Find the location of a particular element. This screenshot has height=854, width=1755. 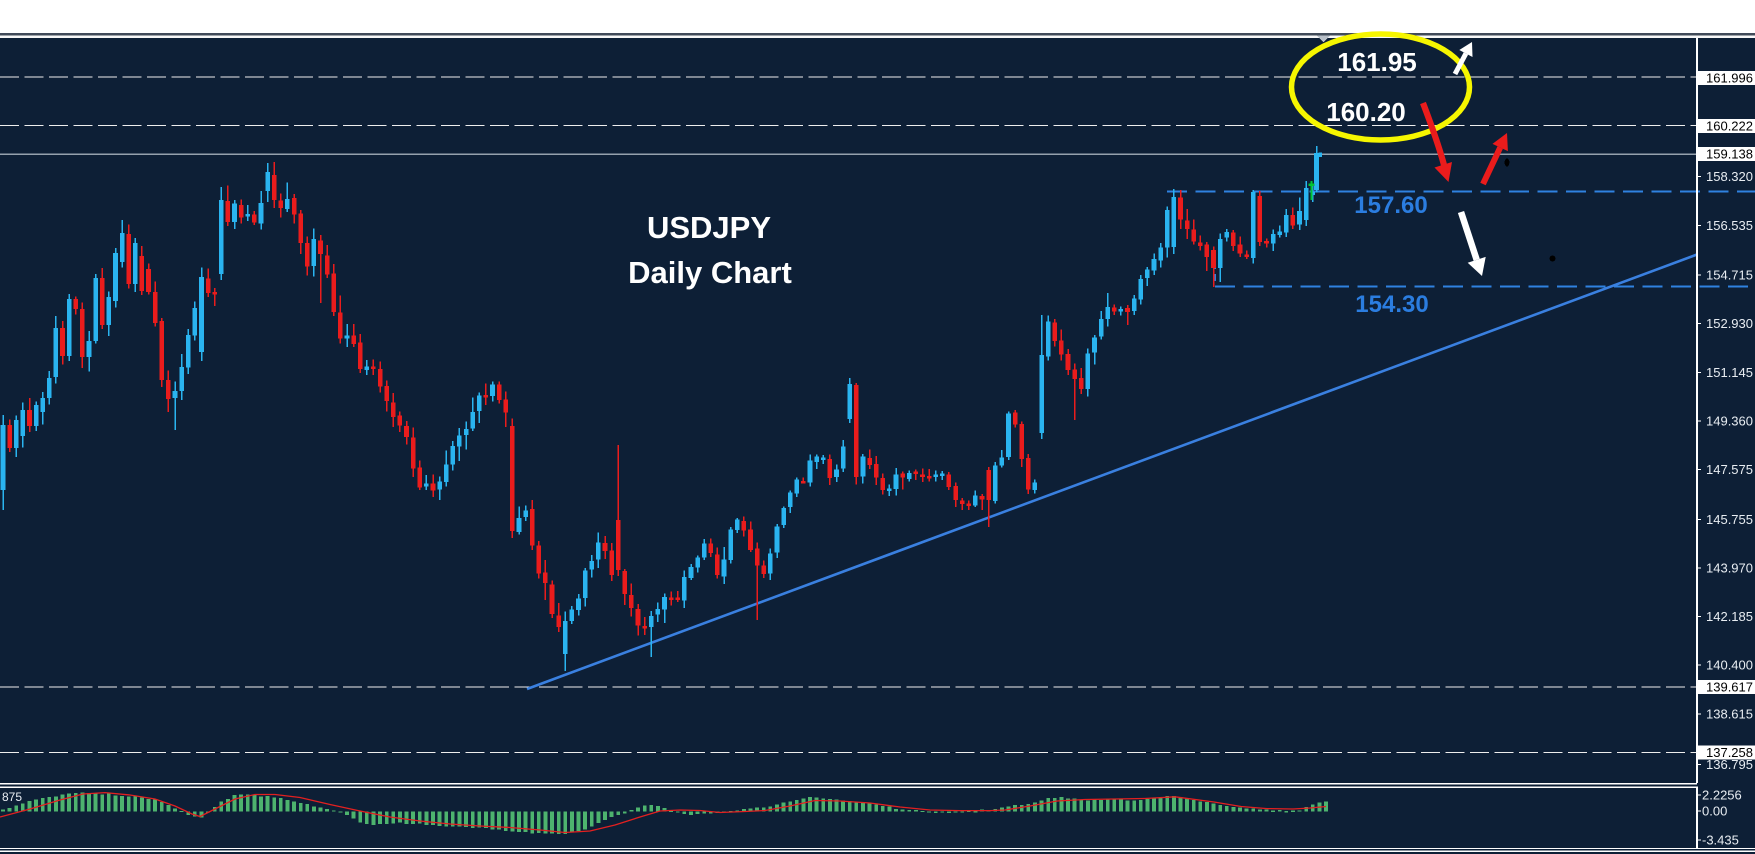

svg-text: 152.930 is located at coordinates (1729, 323).